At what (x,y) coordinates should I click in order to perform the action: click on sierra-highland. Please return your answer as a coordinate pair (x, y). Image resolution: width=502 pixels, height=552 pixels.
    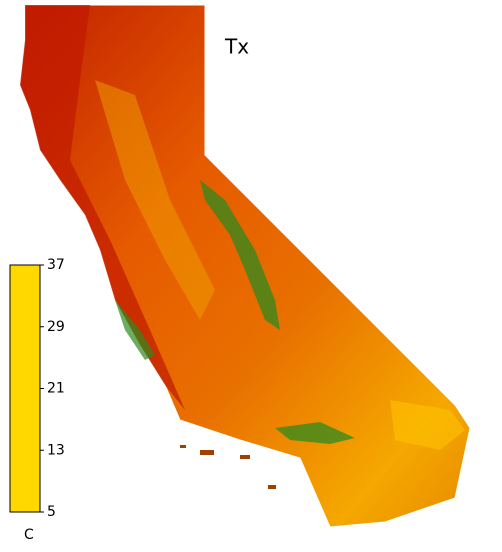
    Looking at the image, I should click on (240, 255).